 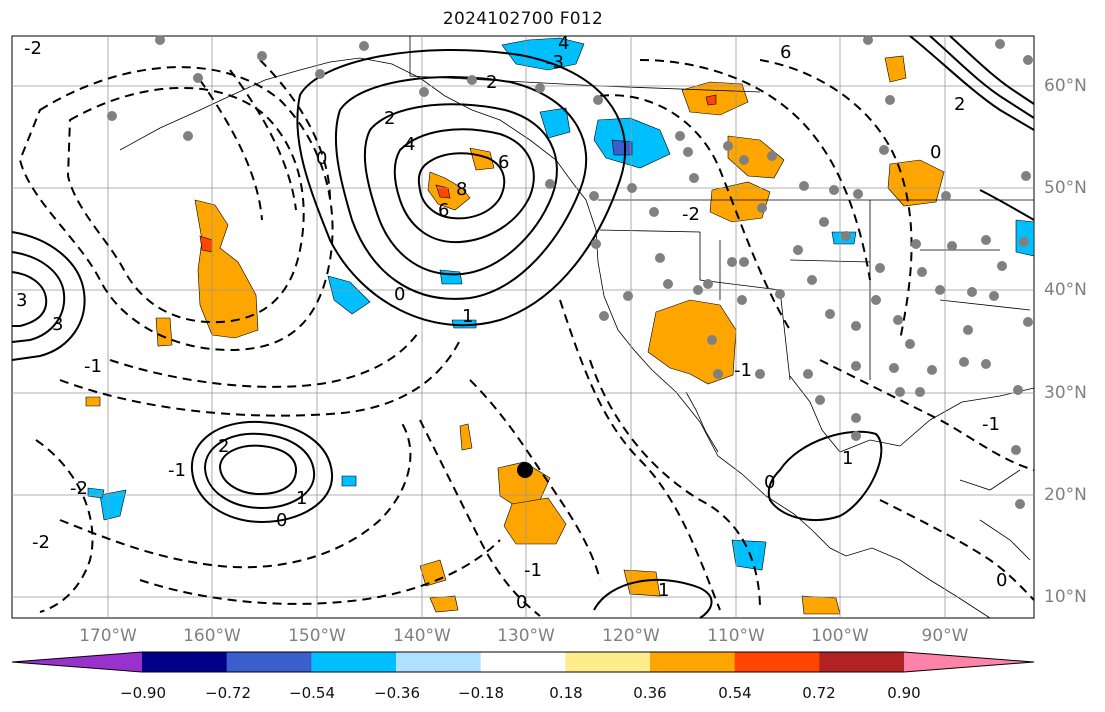 I want to click on page-title: 2024102700 F012, so click(x=523, y=19).